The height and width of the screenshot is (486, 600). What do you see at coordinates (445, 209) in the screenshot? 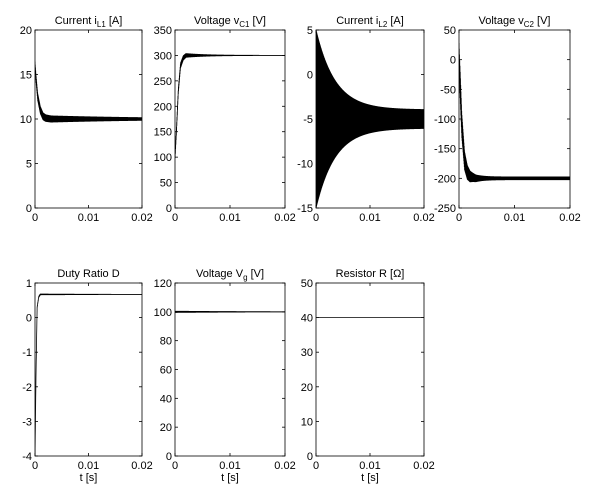
I see `y-tick-label: -250` at bounding box center [445, 209].